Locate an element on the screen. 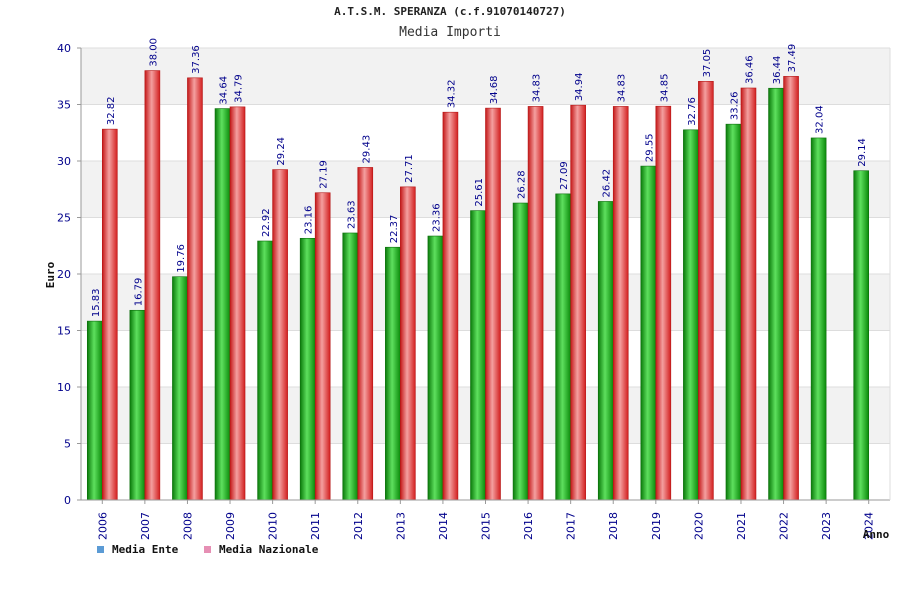 The image size is (900, 600). data-label: 33.26 is located at coordinates (734, 106).